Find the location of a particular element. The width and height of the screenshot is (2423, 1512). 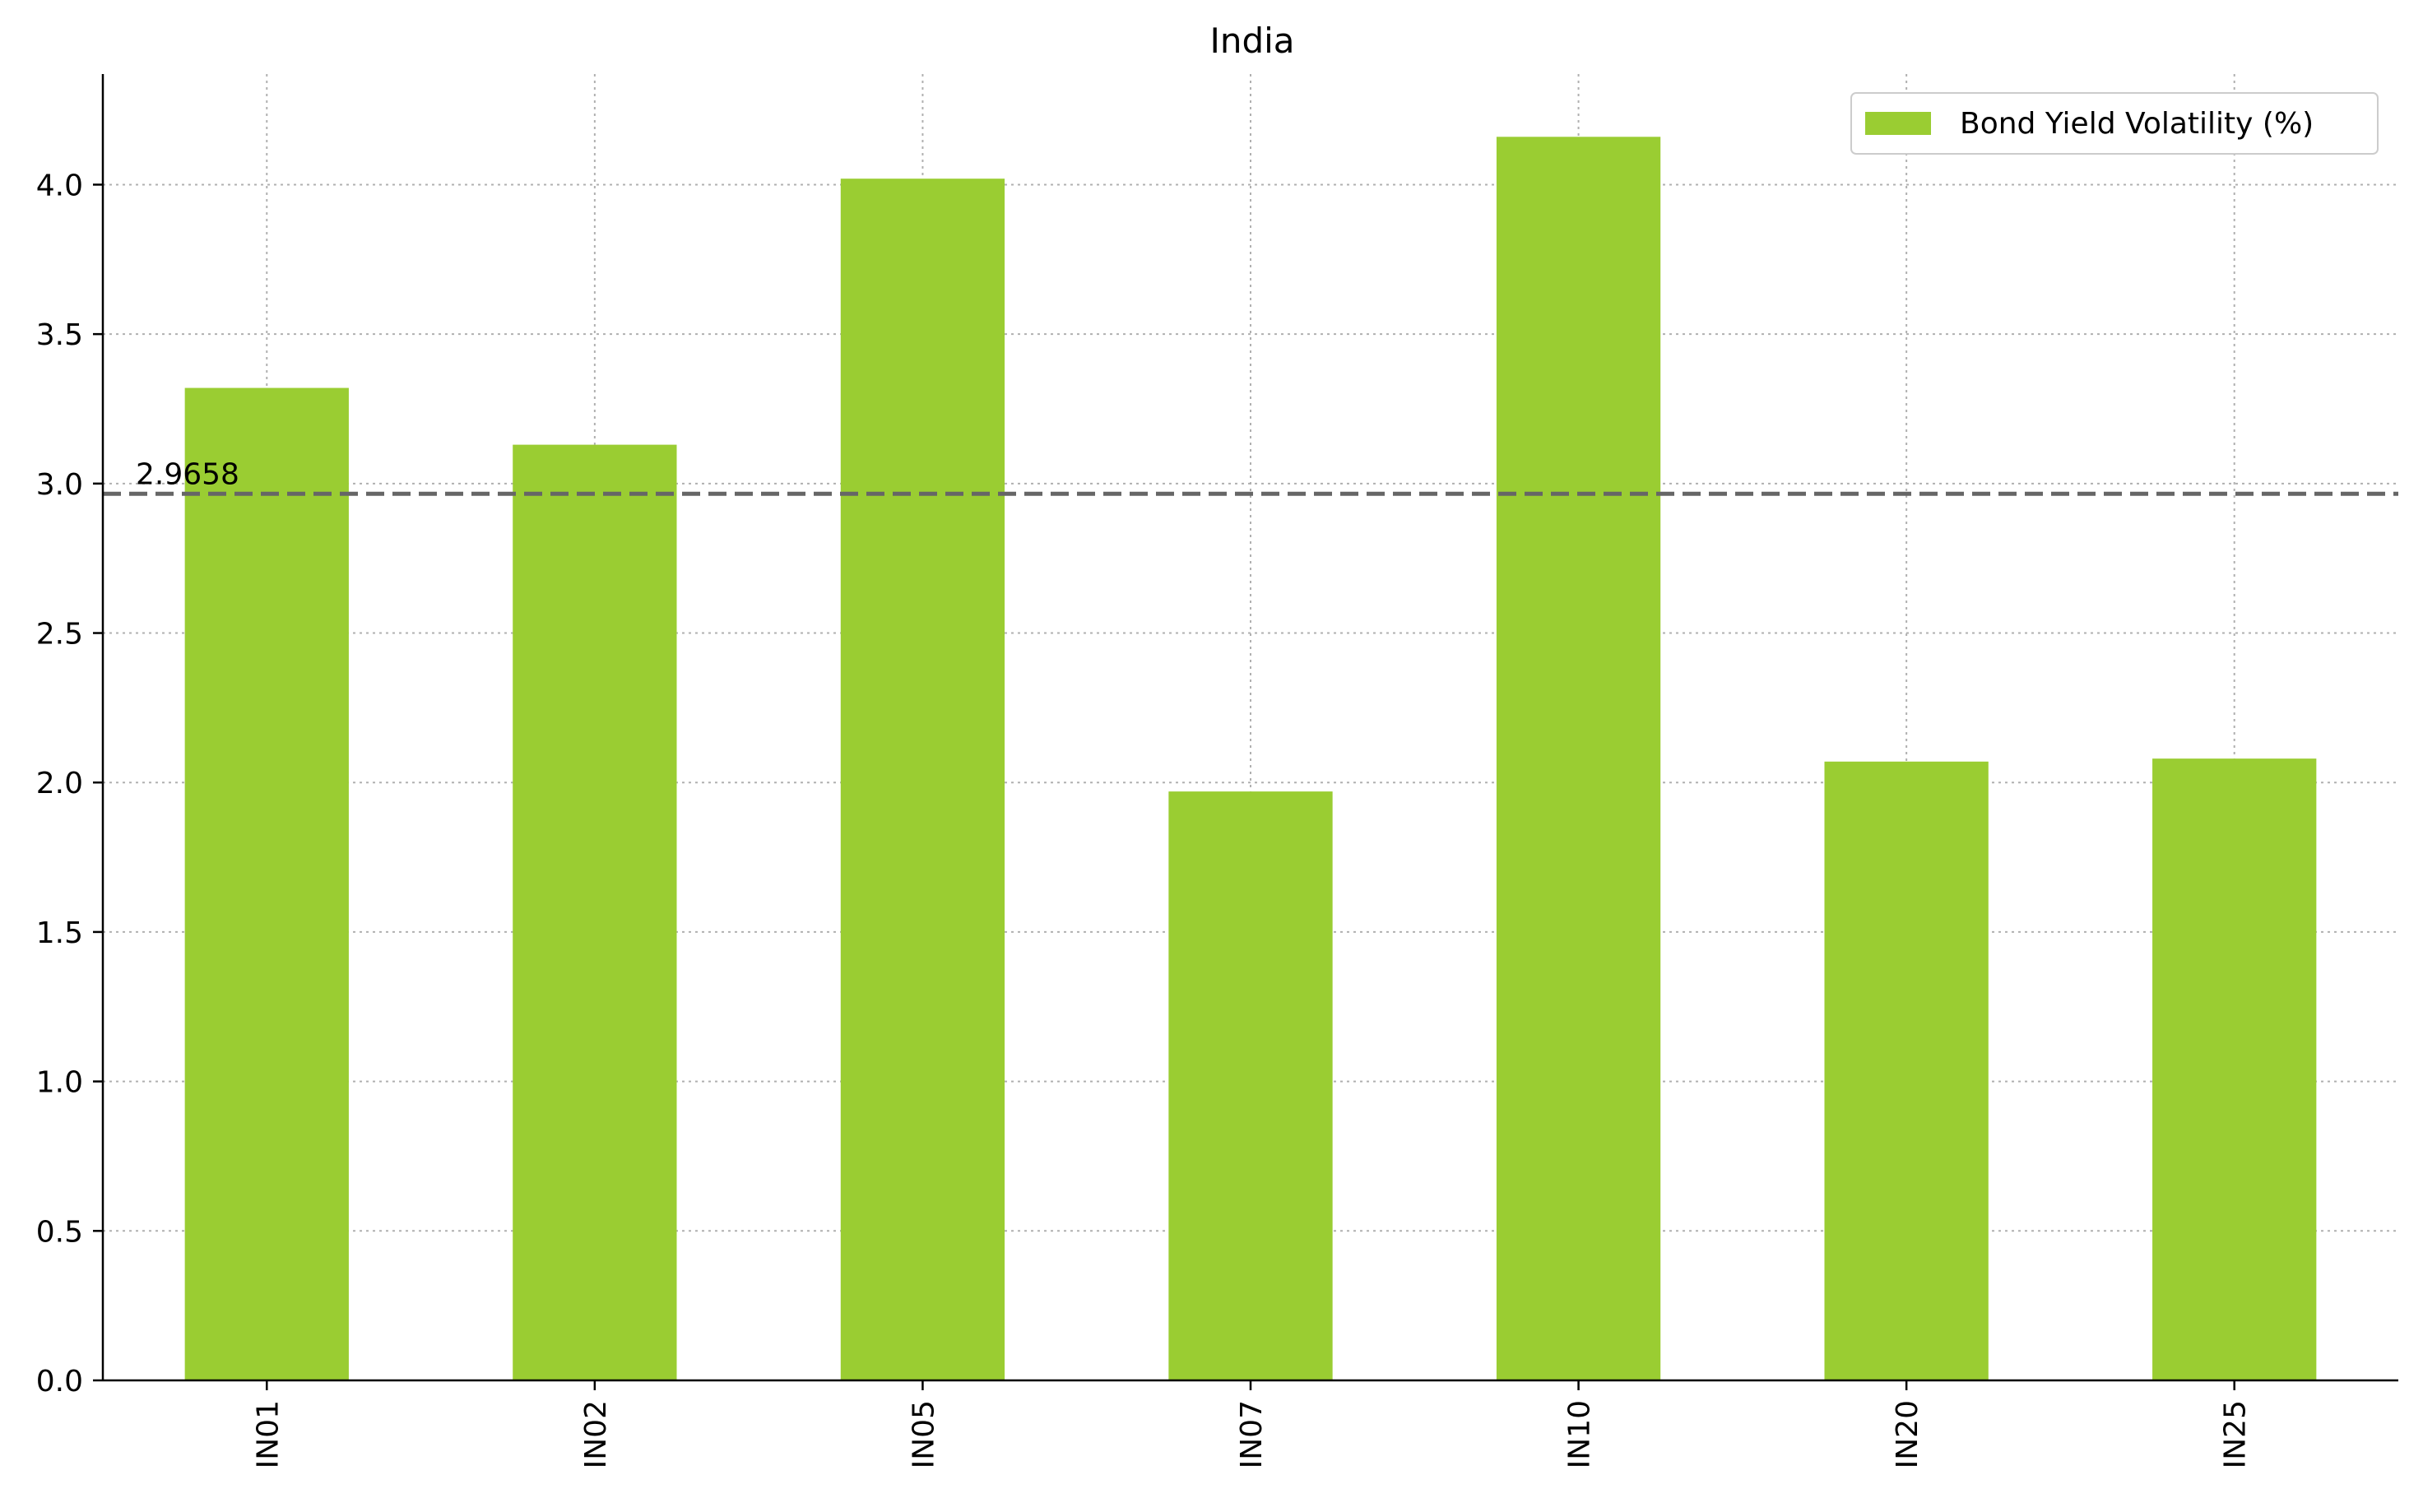

x-tick-label: IN25 is located at coordinates (2236, 1434).